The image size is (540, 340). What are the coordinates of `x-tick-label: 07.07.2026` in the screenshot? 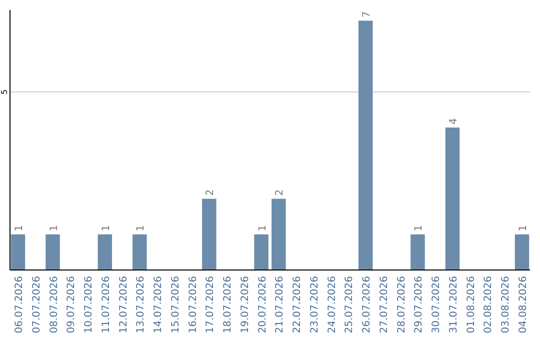 It's located at (36, 305).